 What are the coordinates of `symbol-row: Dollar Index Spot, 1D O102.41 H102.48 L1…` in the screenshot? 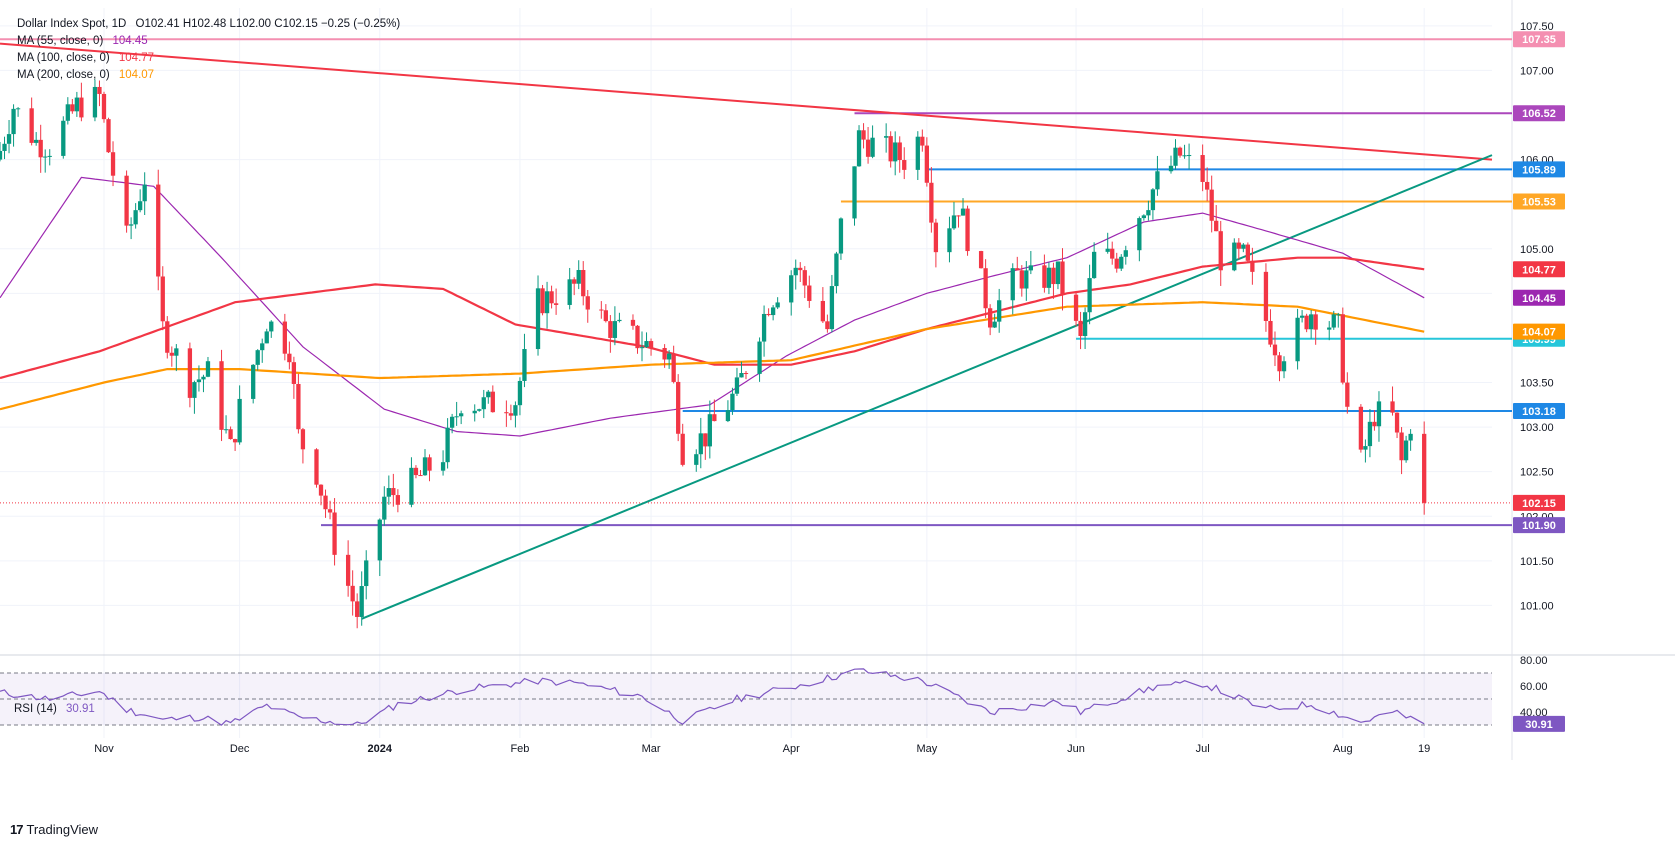 It's located at (211, 24).